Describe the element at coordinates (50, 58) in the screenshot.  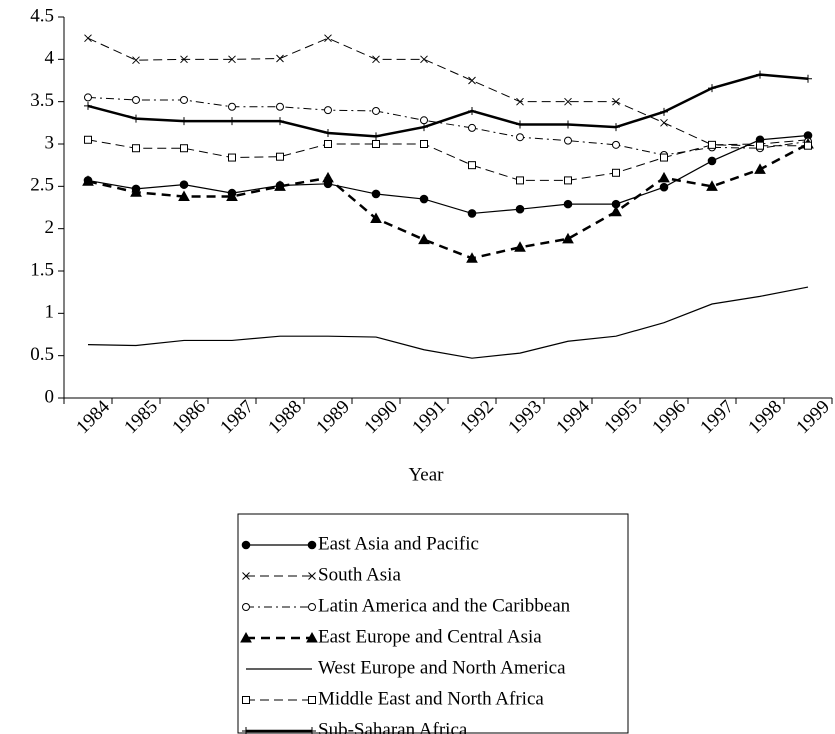
I see `y-tick-label: 4` at that location.